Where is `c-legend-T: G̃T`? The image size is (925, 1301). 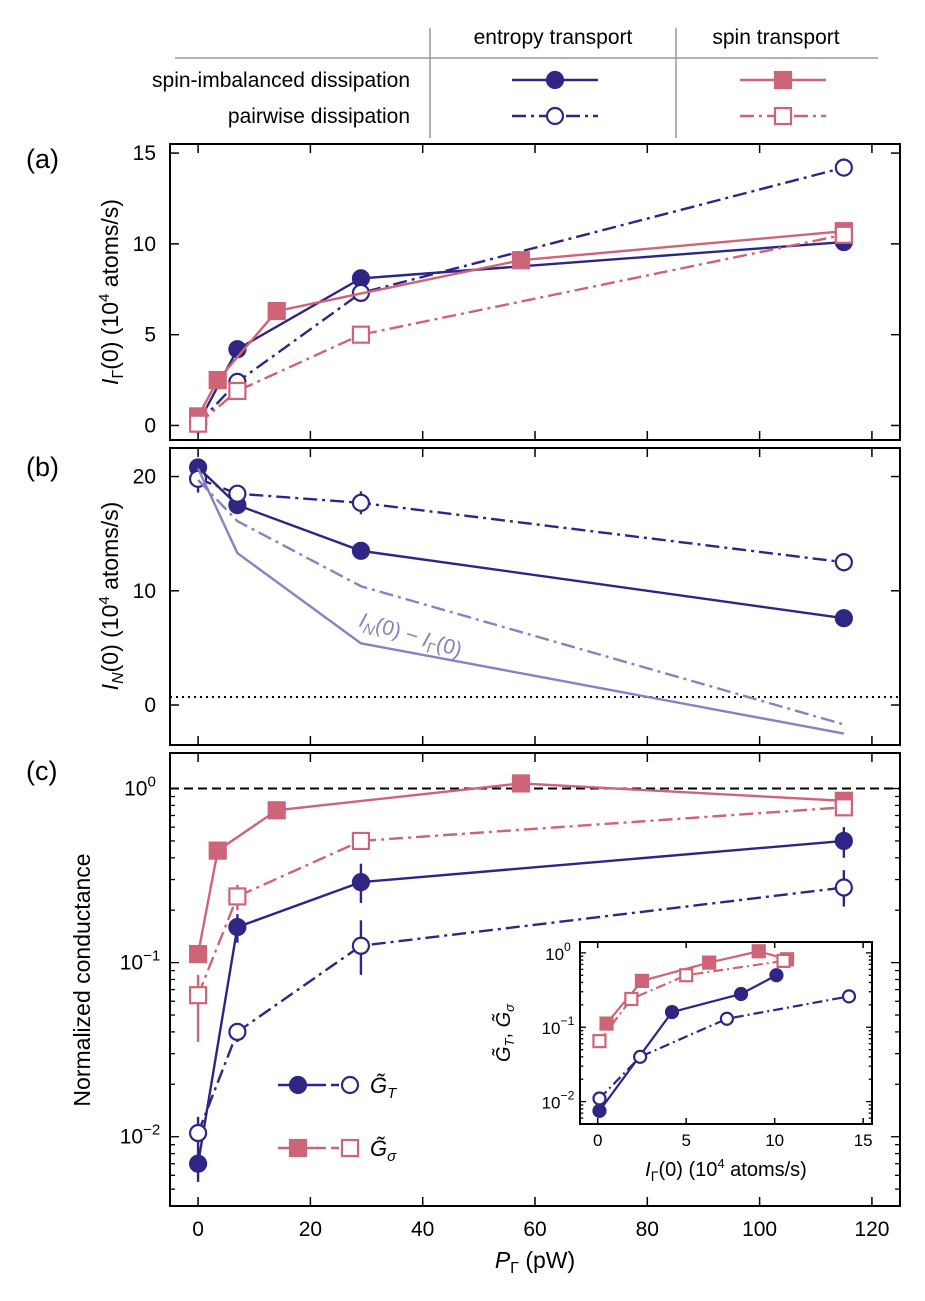 c-legend-T: G̃T is located at coordinates (338, 1087).